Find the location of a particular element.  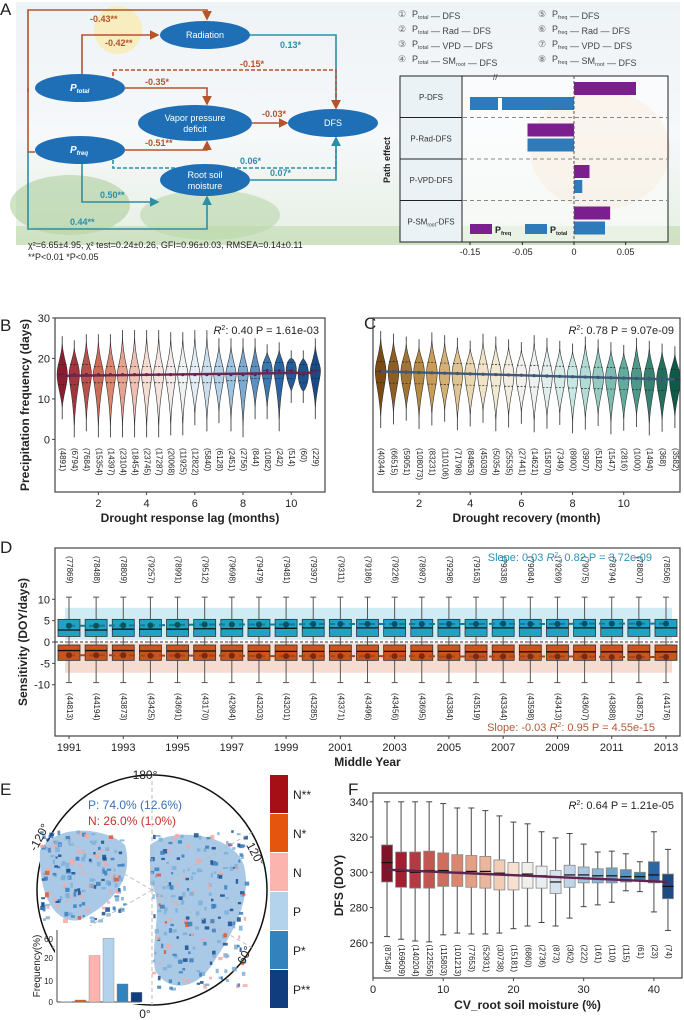

x-tick-label: 1997 is located at coordinates (232, 748).